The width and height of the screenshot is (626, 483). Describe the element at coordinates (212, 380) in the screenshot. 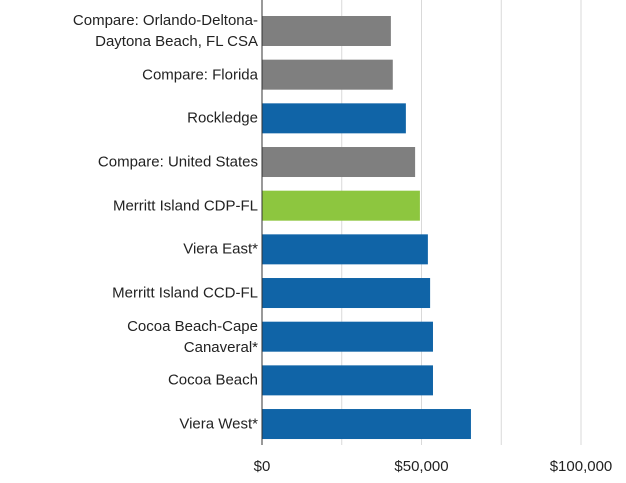

I see `y-tick-label: Cocoa Beach` at that location.